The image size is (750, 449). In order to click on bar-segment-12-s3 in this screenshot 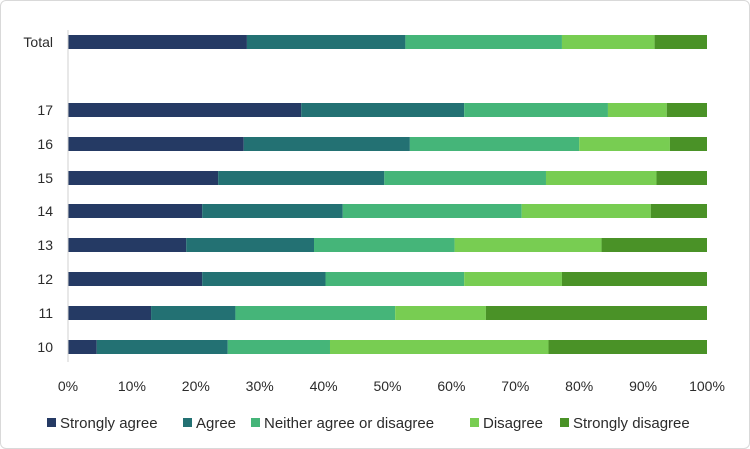, I will do `click(513, 279)`.